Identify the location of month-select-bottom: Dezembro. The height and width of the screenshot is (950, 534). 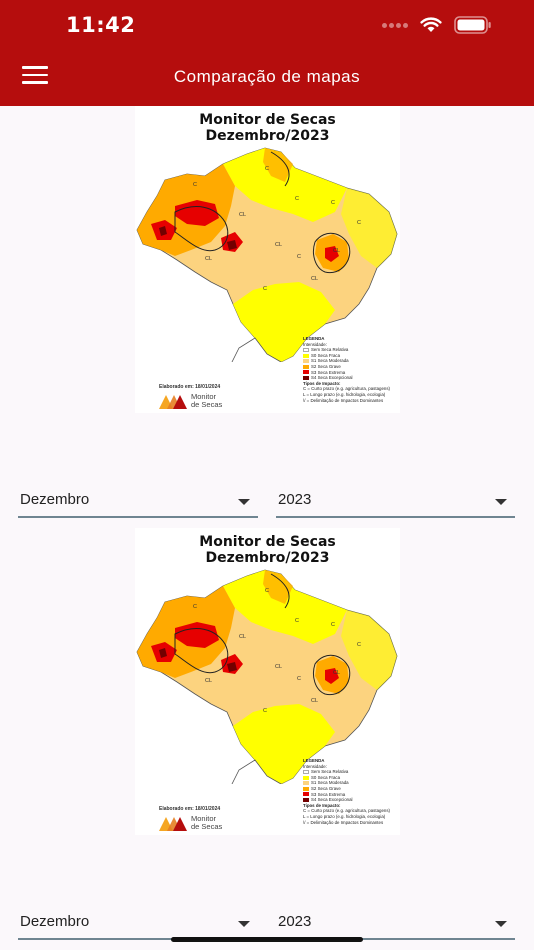
(138, 924).